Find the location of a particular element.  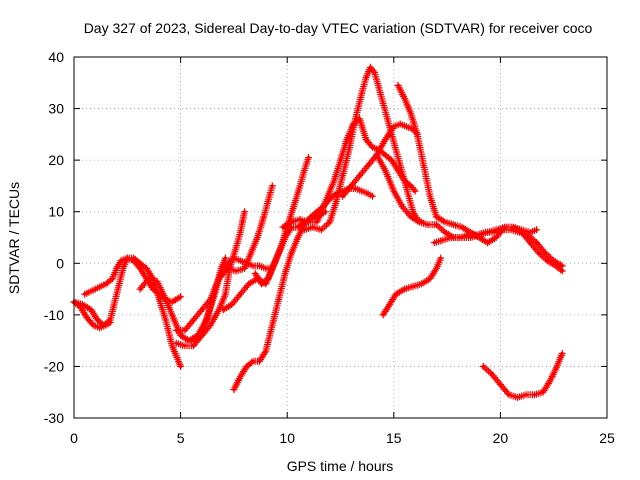

y-tick-label-2: -10 is located at coordinates (54, 315).